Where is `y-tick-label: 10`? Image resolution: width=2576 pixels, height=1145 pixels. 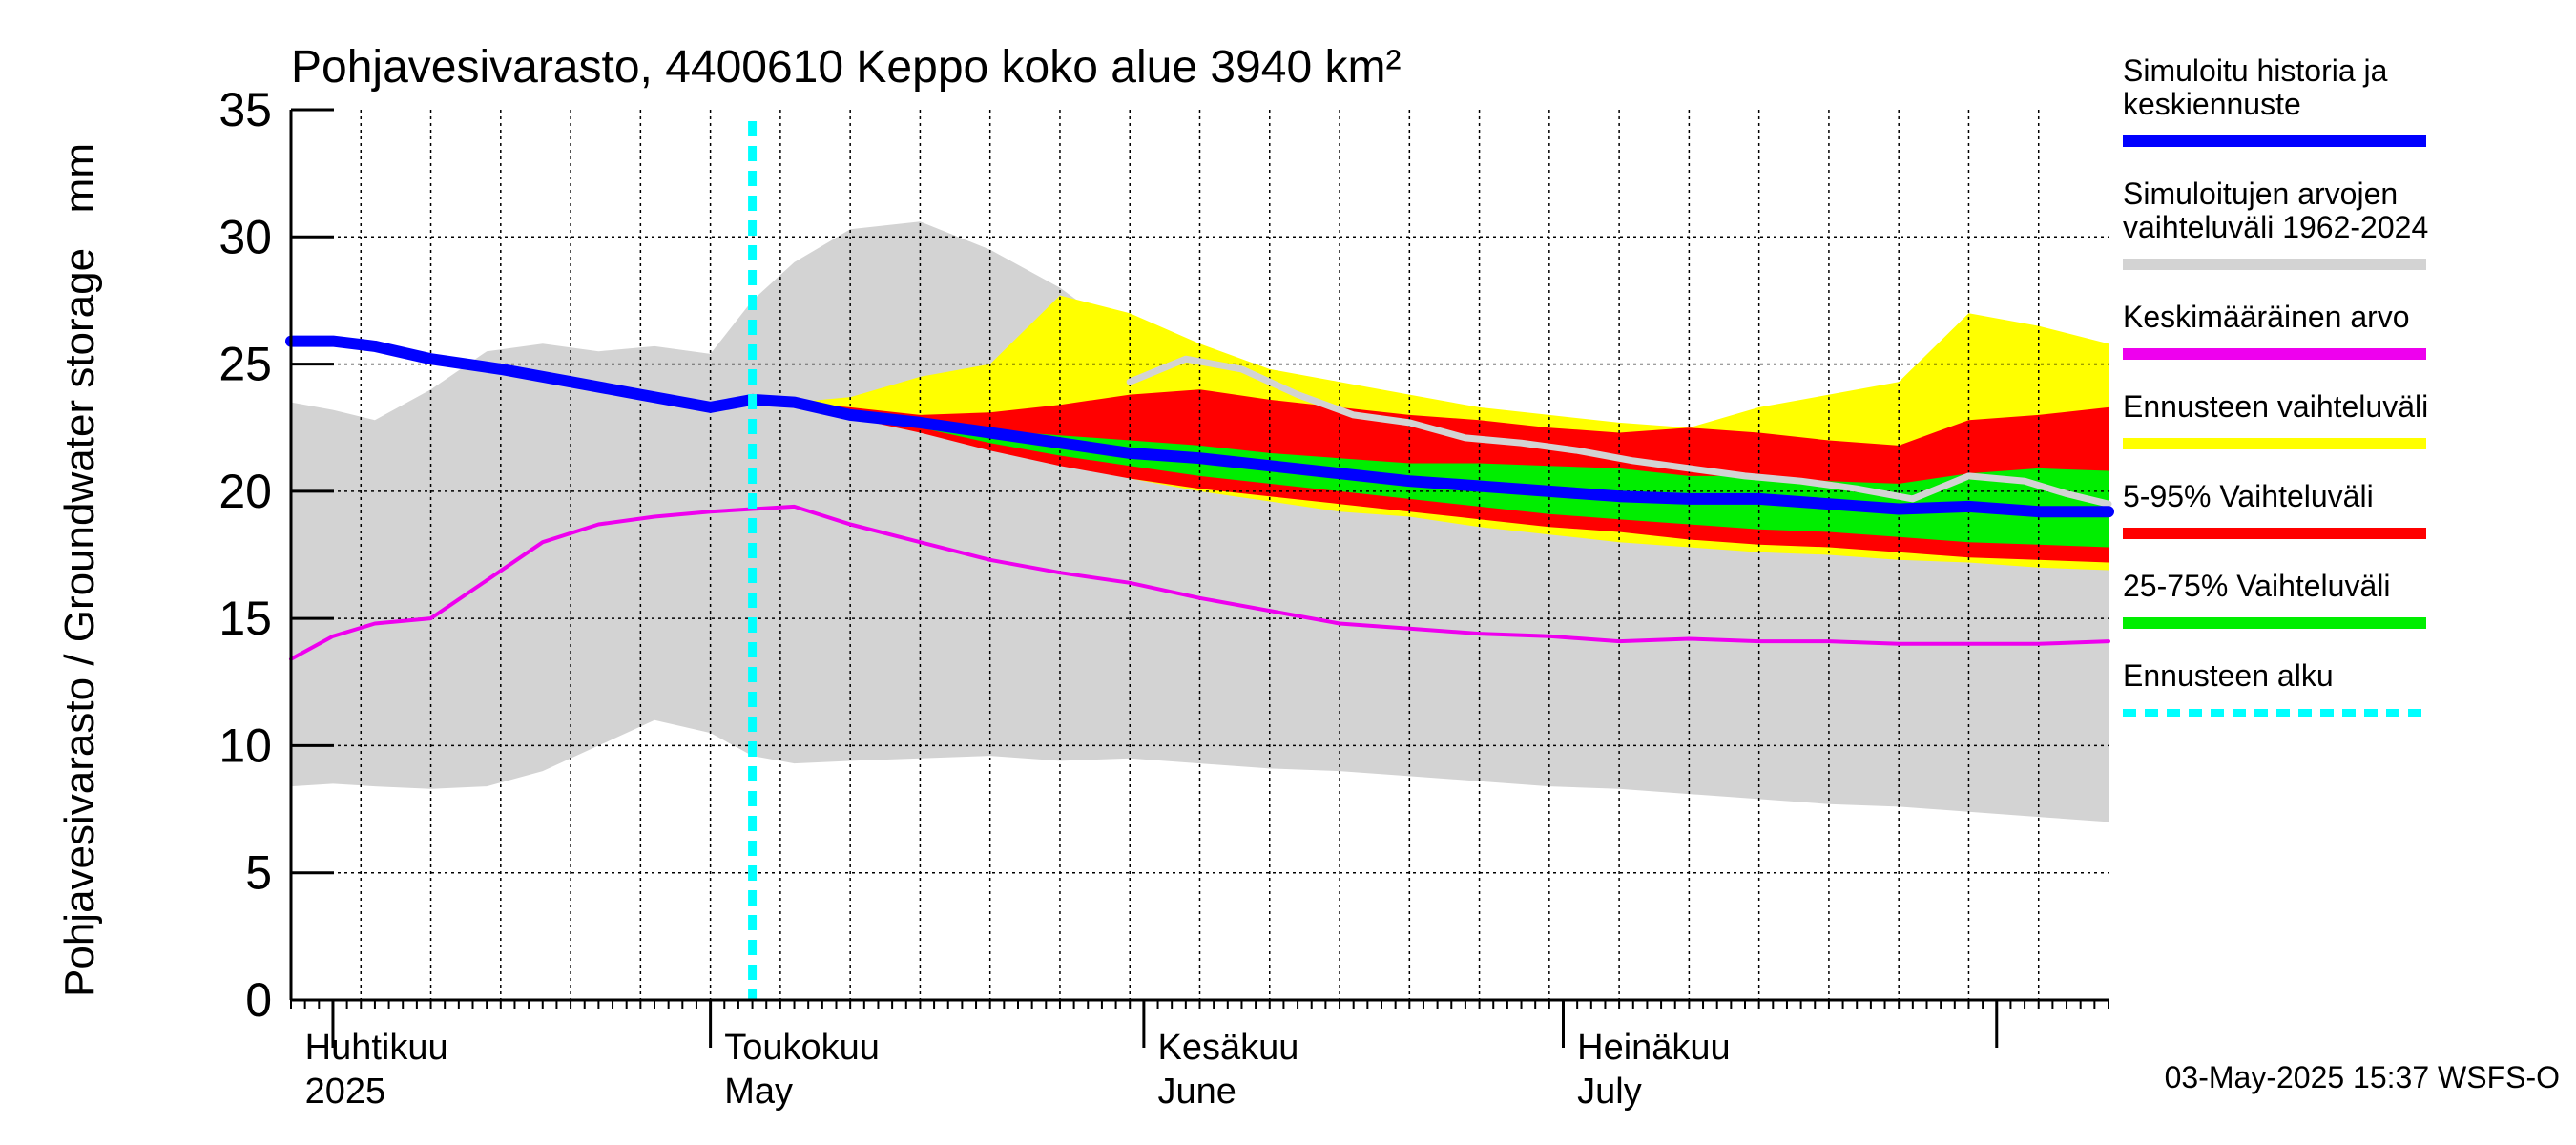 y-tick-label: 10 is located at coordinates (245, 745).